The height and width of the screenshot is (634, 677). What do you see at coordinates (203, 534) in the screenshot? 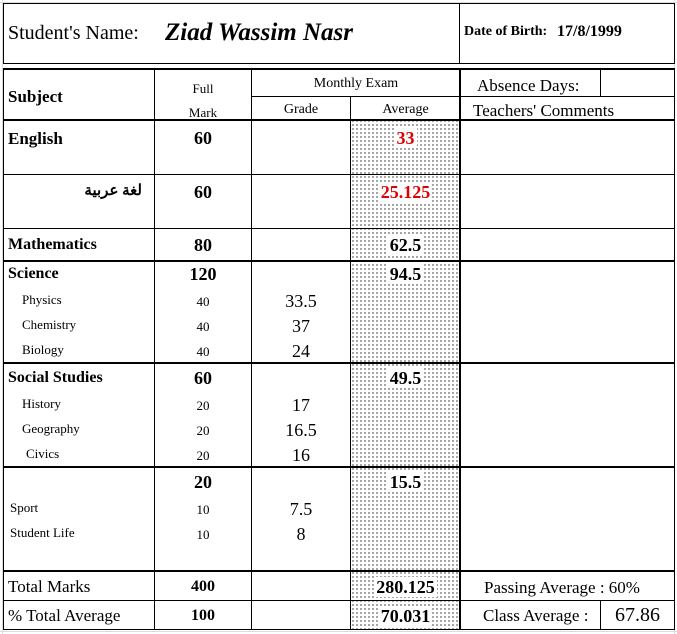
I see `student-life-full-mark: 10` at bounding box center [203, 534].